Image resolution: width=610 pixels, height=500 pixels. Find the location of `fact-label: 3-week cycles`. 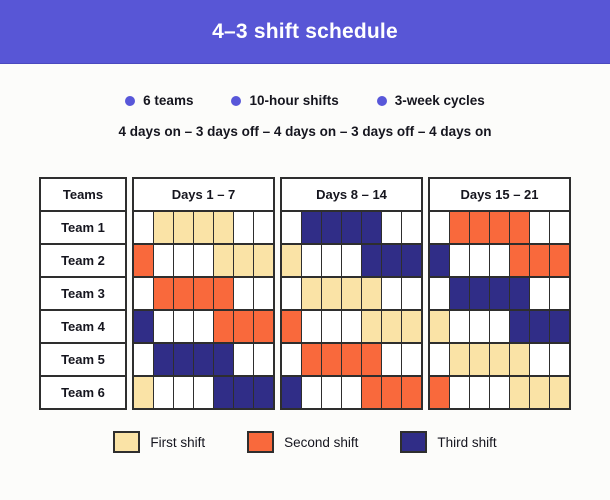

fact-label: 3-week cycles is located at coordinates (439, 100).